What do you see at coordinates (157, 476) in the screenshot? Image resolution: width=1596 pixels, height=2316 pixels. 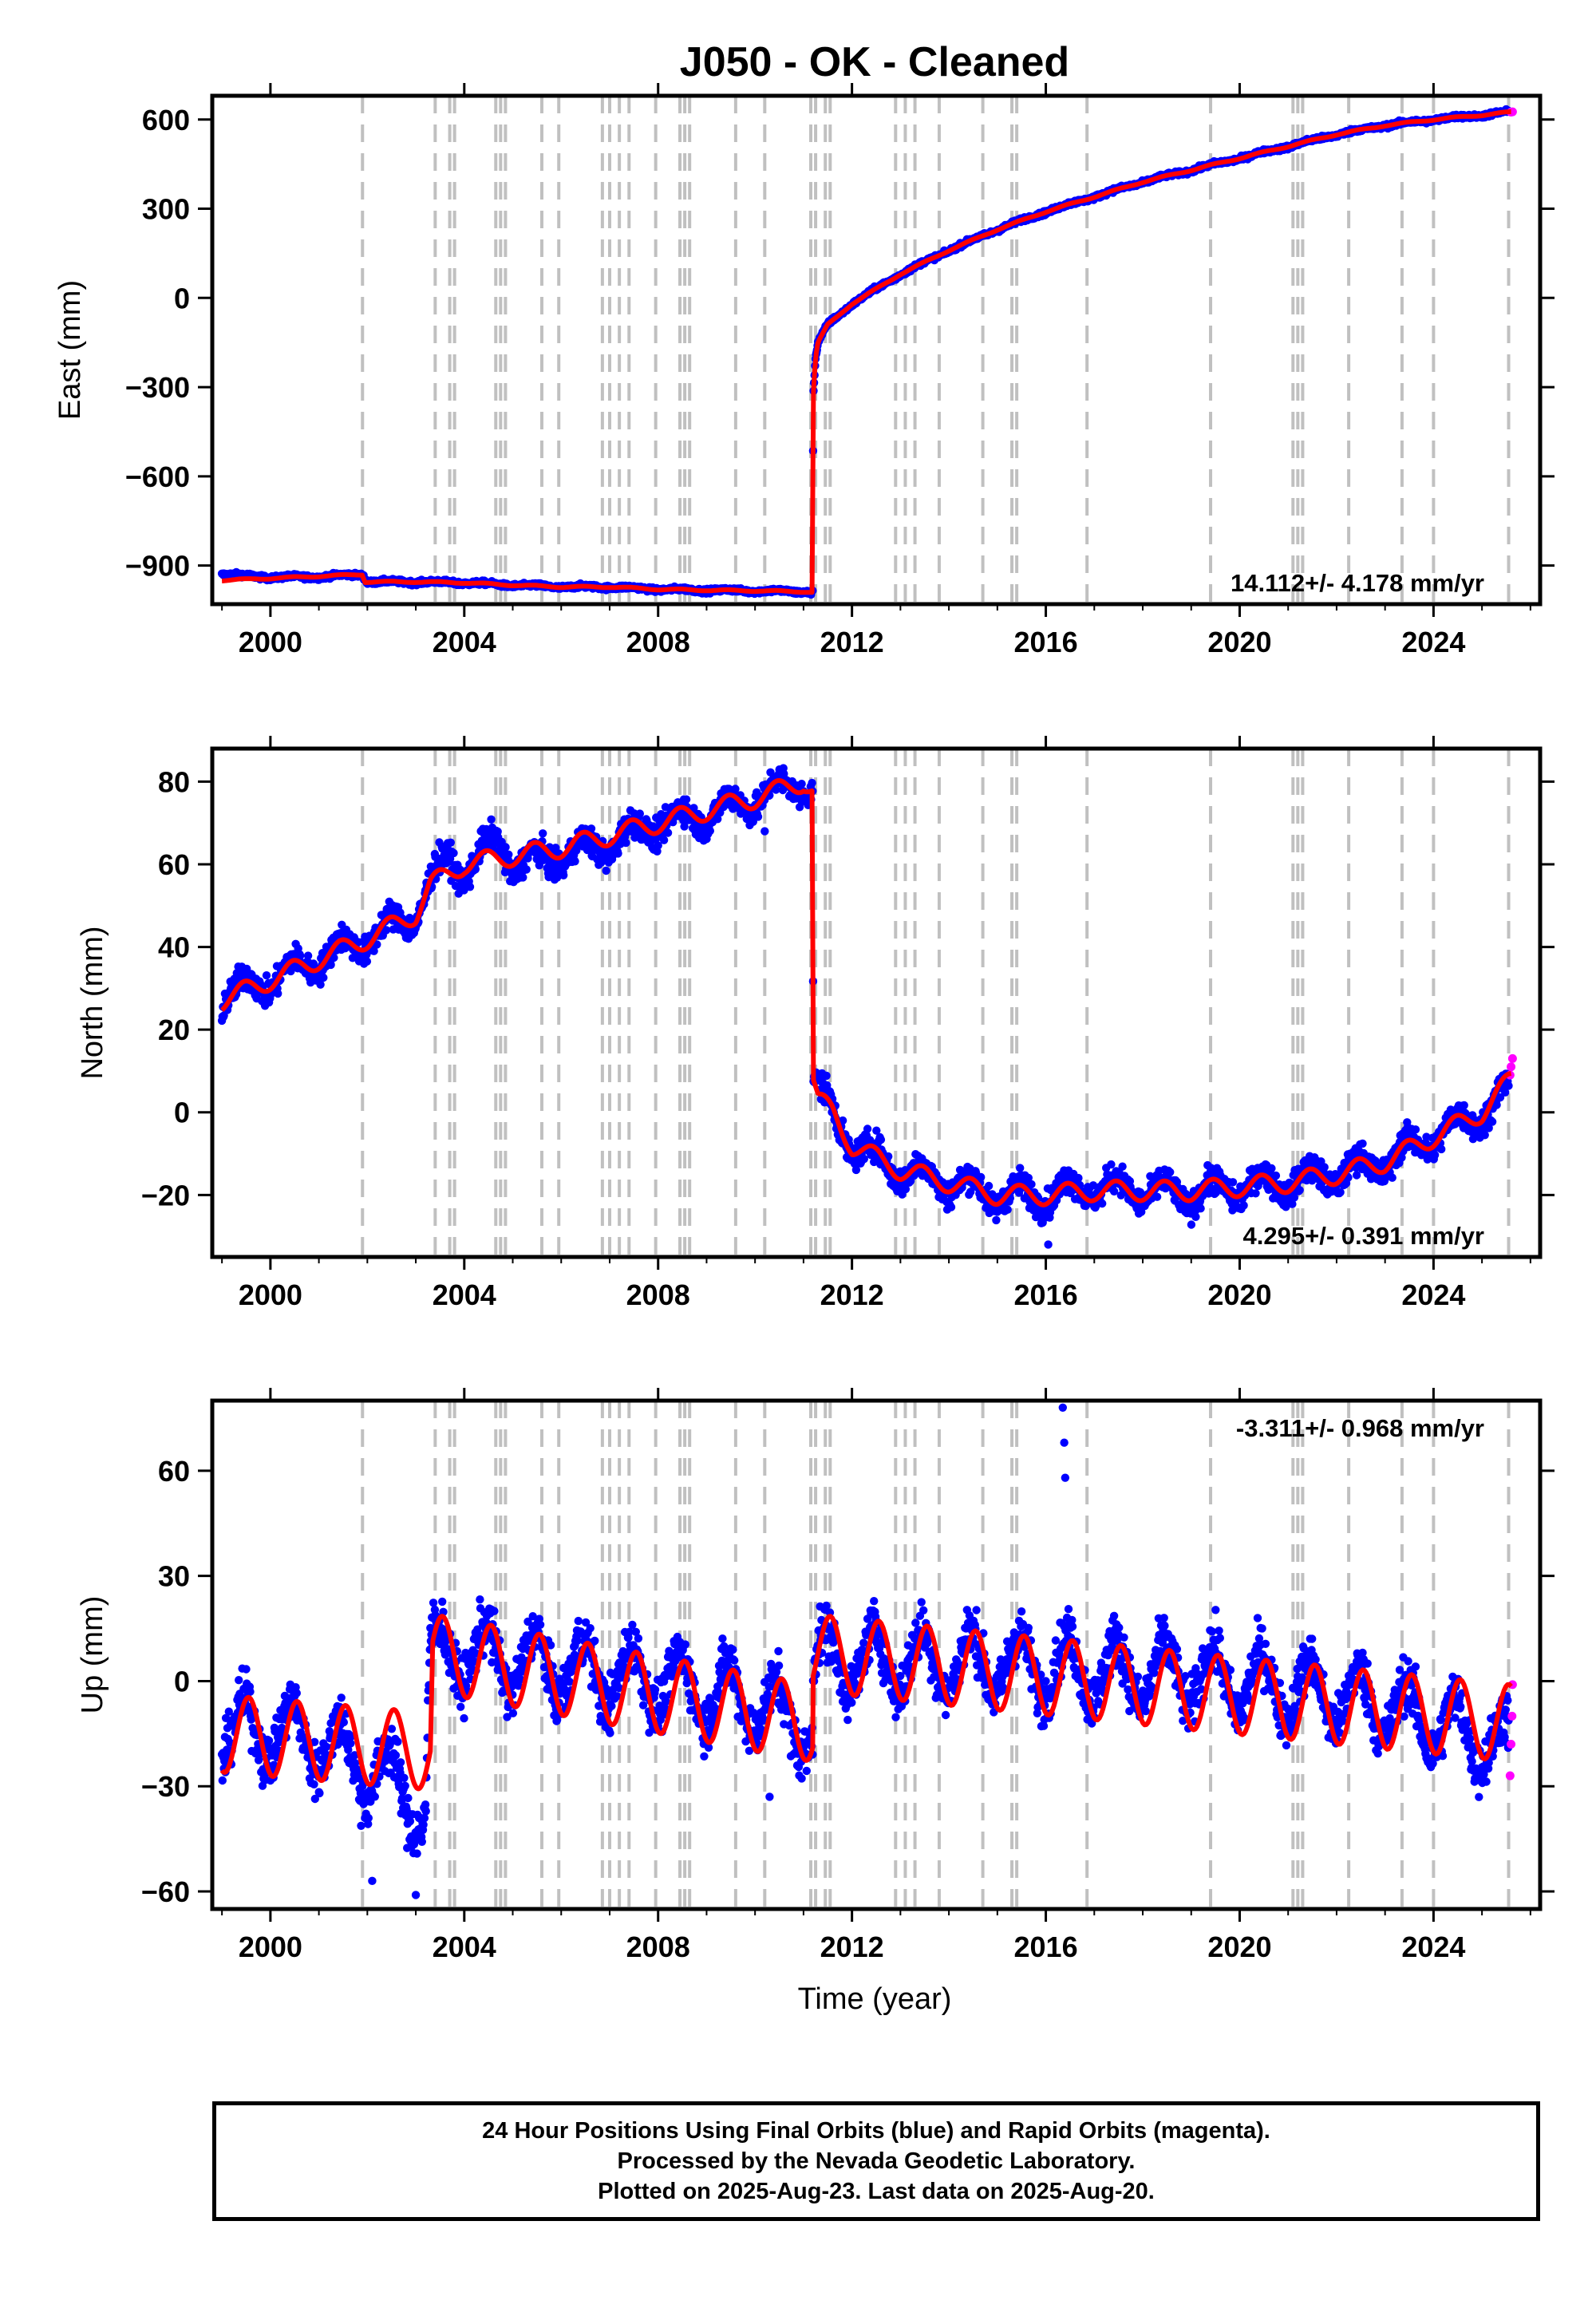 I see `y-tick-label: −600` at bounding box center [157, 476].